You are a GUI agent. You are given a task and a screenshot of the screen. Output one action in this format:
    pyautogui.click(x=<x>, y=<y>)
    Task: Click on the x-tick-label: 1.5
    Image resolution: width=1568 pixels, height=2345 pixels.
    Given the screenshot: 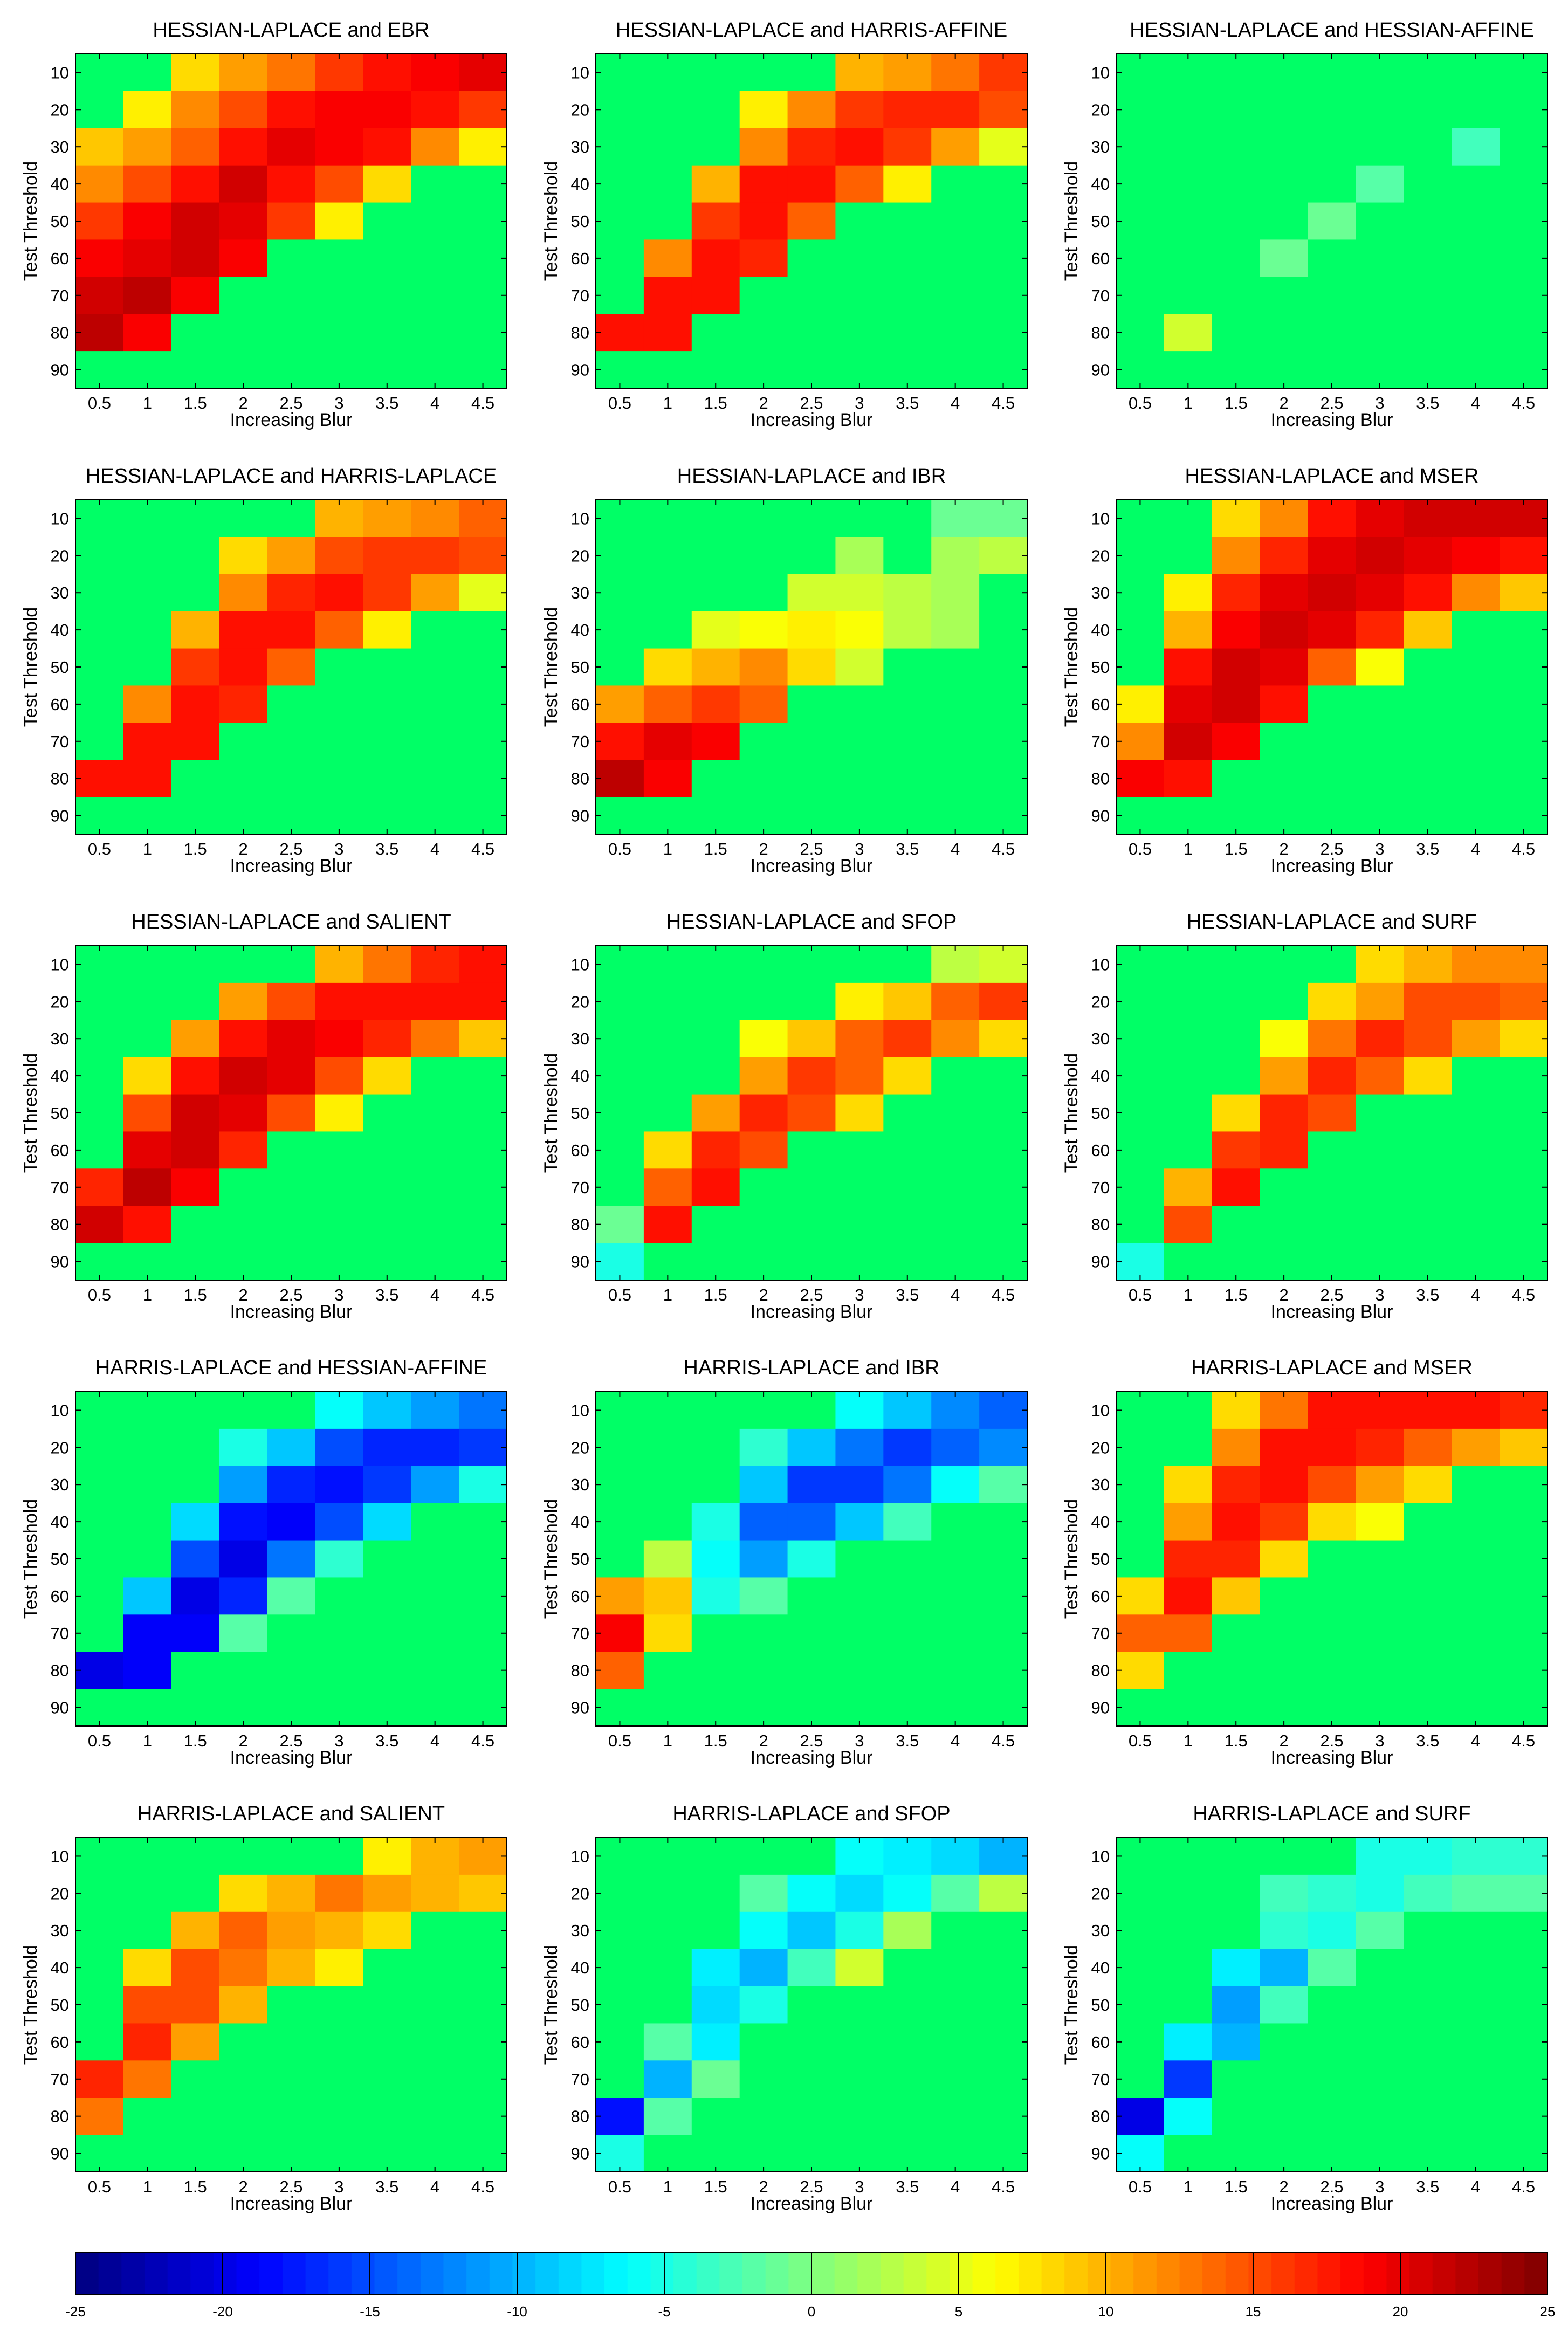 What is the action you would take?
    pyautogui.click(x=715, y=2186)
    